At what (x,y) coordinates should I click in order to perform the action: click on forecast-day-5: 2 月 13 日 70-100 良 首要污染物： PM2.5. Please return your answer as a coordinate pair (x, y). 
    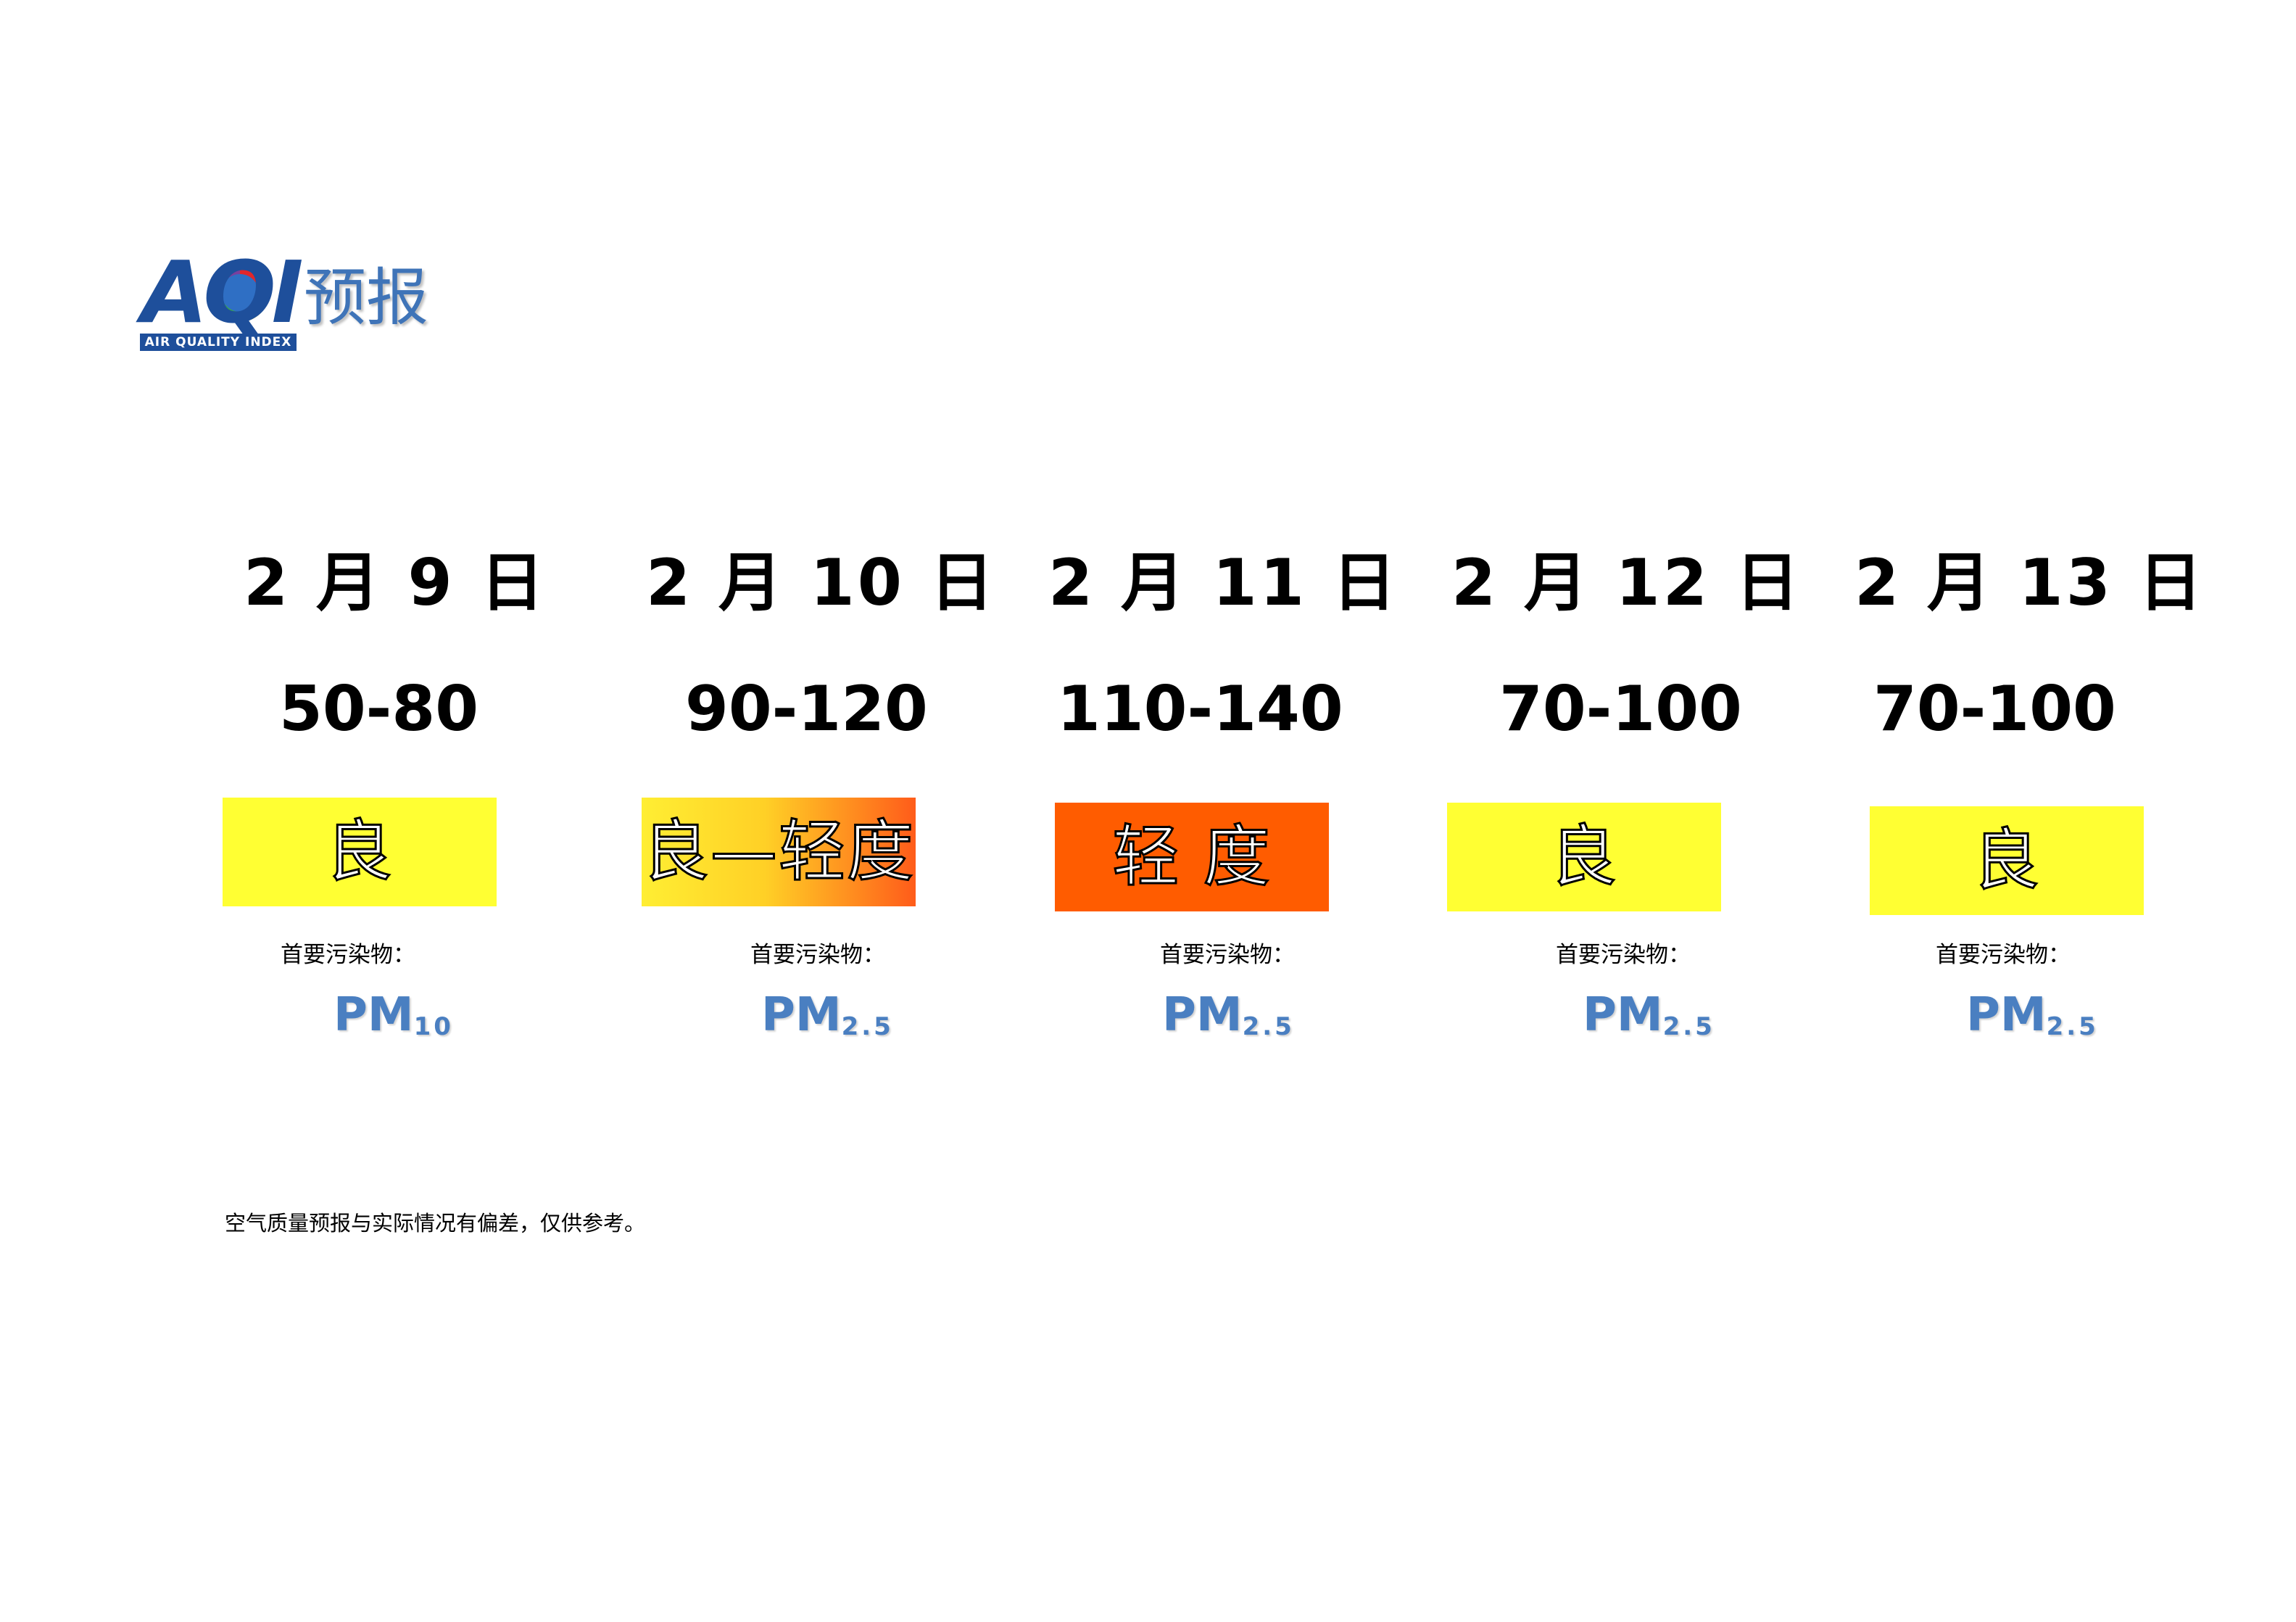
    Looking at the image, I should click on (2053, 544).